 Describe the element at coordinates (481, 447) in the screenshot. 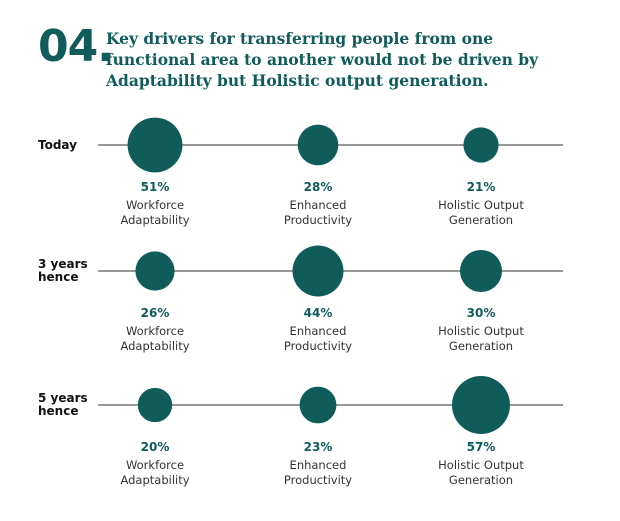

I see `data-label: 57%` at that location.